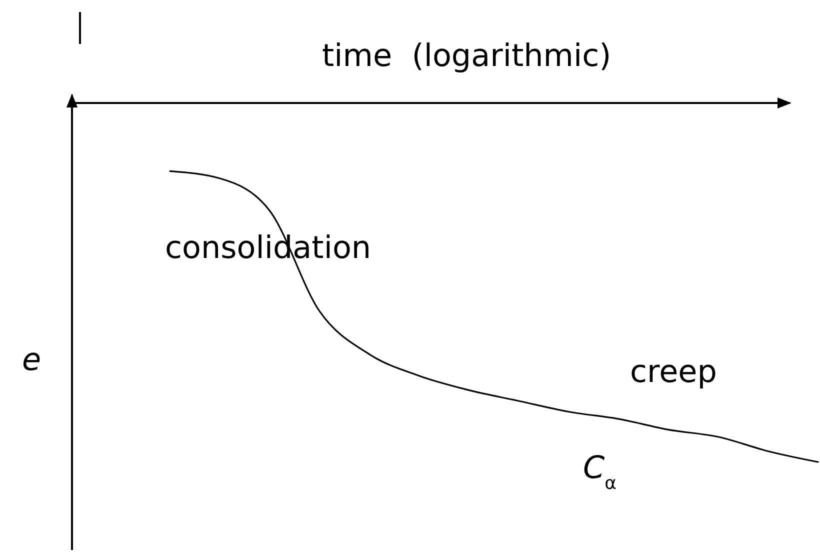  Describe the element at coordinates (600, 472) in the screenshot. I see `annotation: C$_{α}$` at that location.